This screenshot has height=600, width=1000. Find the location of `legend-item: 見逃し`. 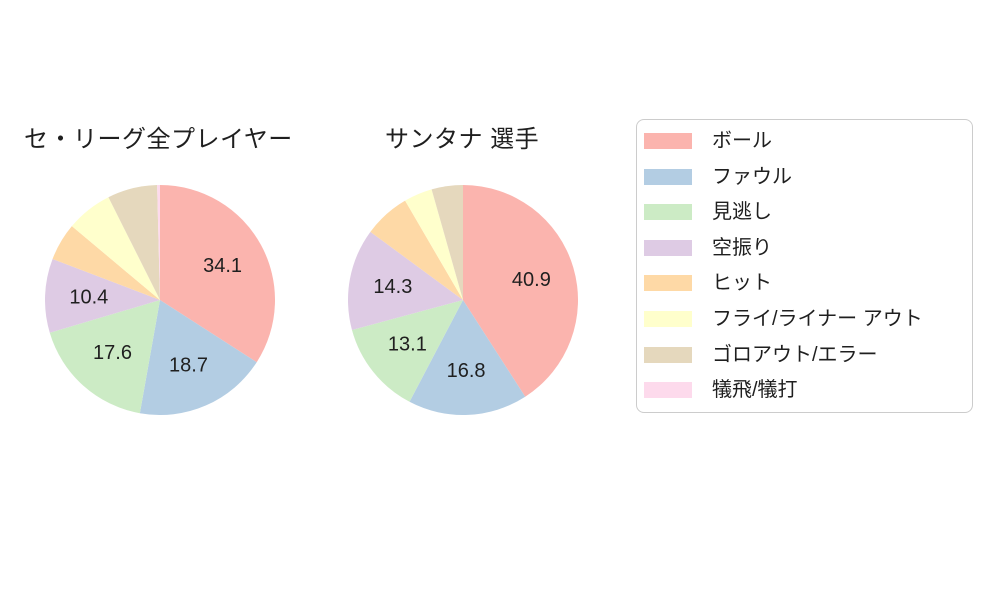

legend-item: 見逃し is located at coordinates (803, 212).